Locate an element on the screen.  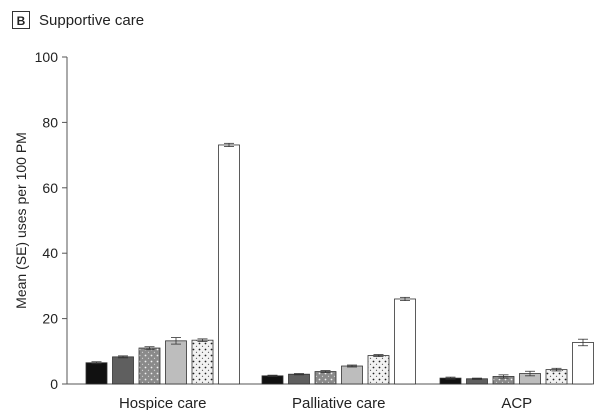
panel-letter: B is located at coordinates (21, 20).